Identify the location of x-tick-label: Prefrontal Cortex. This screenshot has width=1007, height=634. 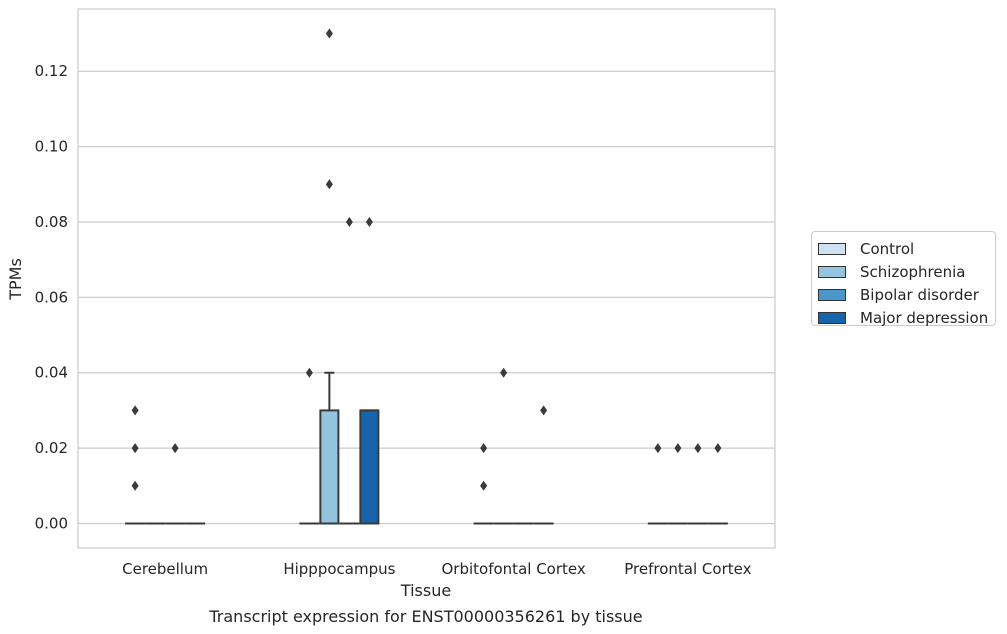
(687, 569).